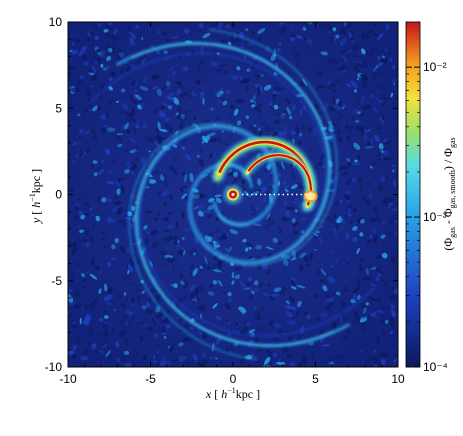 The image size is (463, 436). What do you see at coordinates (233, 194) in the screenshot?
I see `center-point` at bounding box center [233, 194].